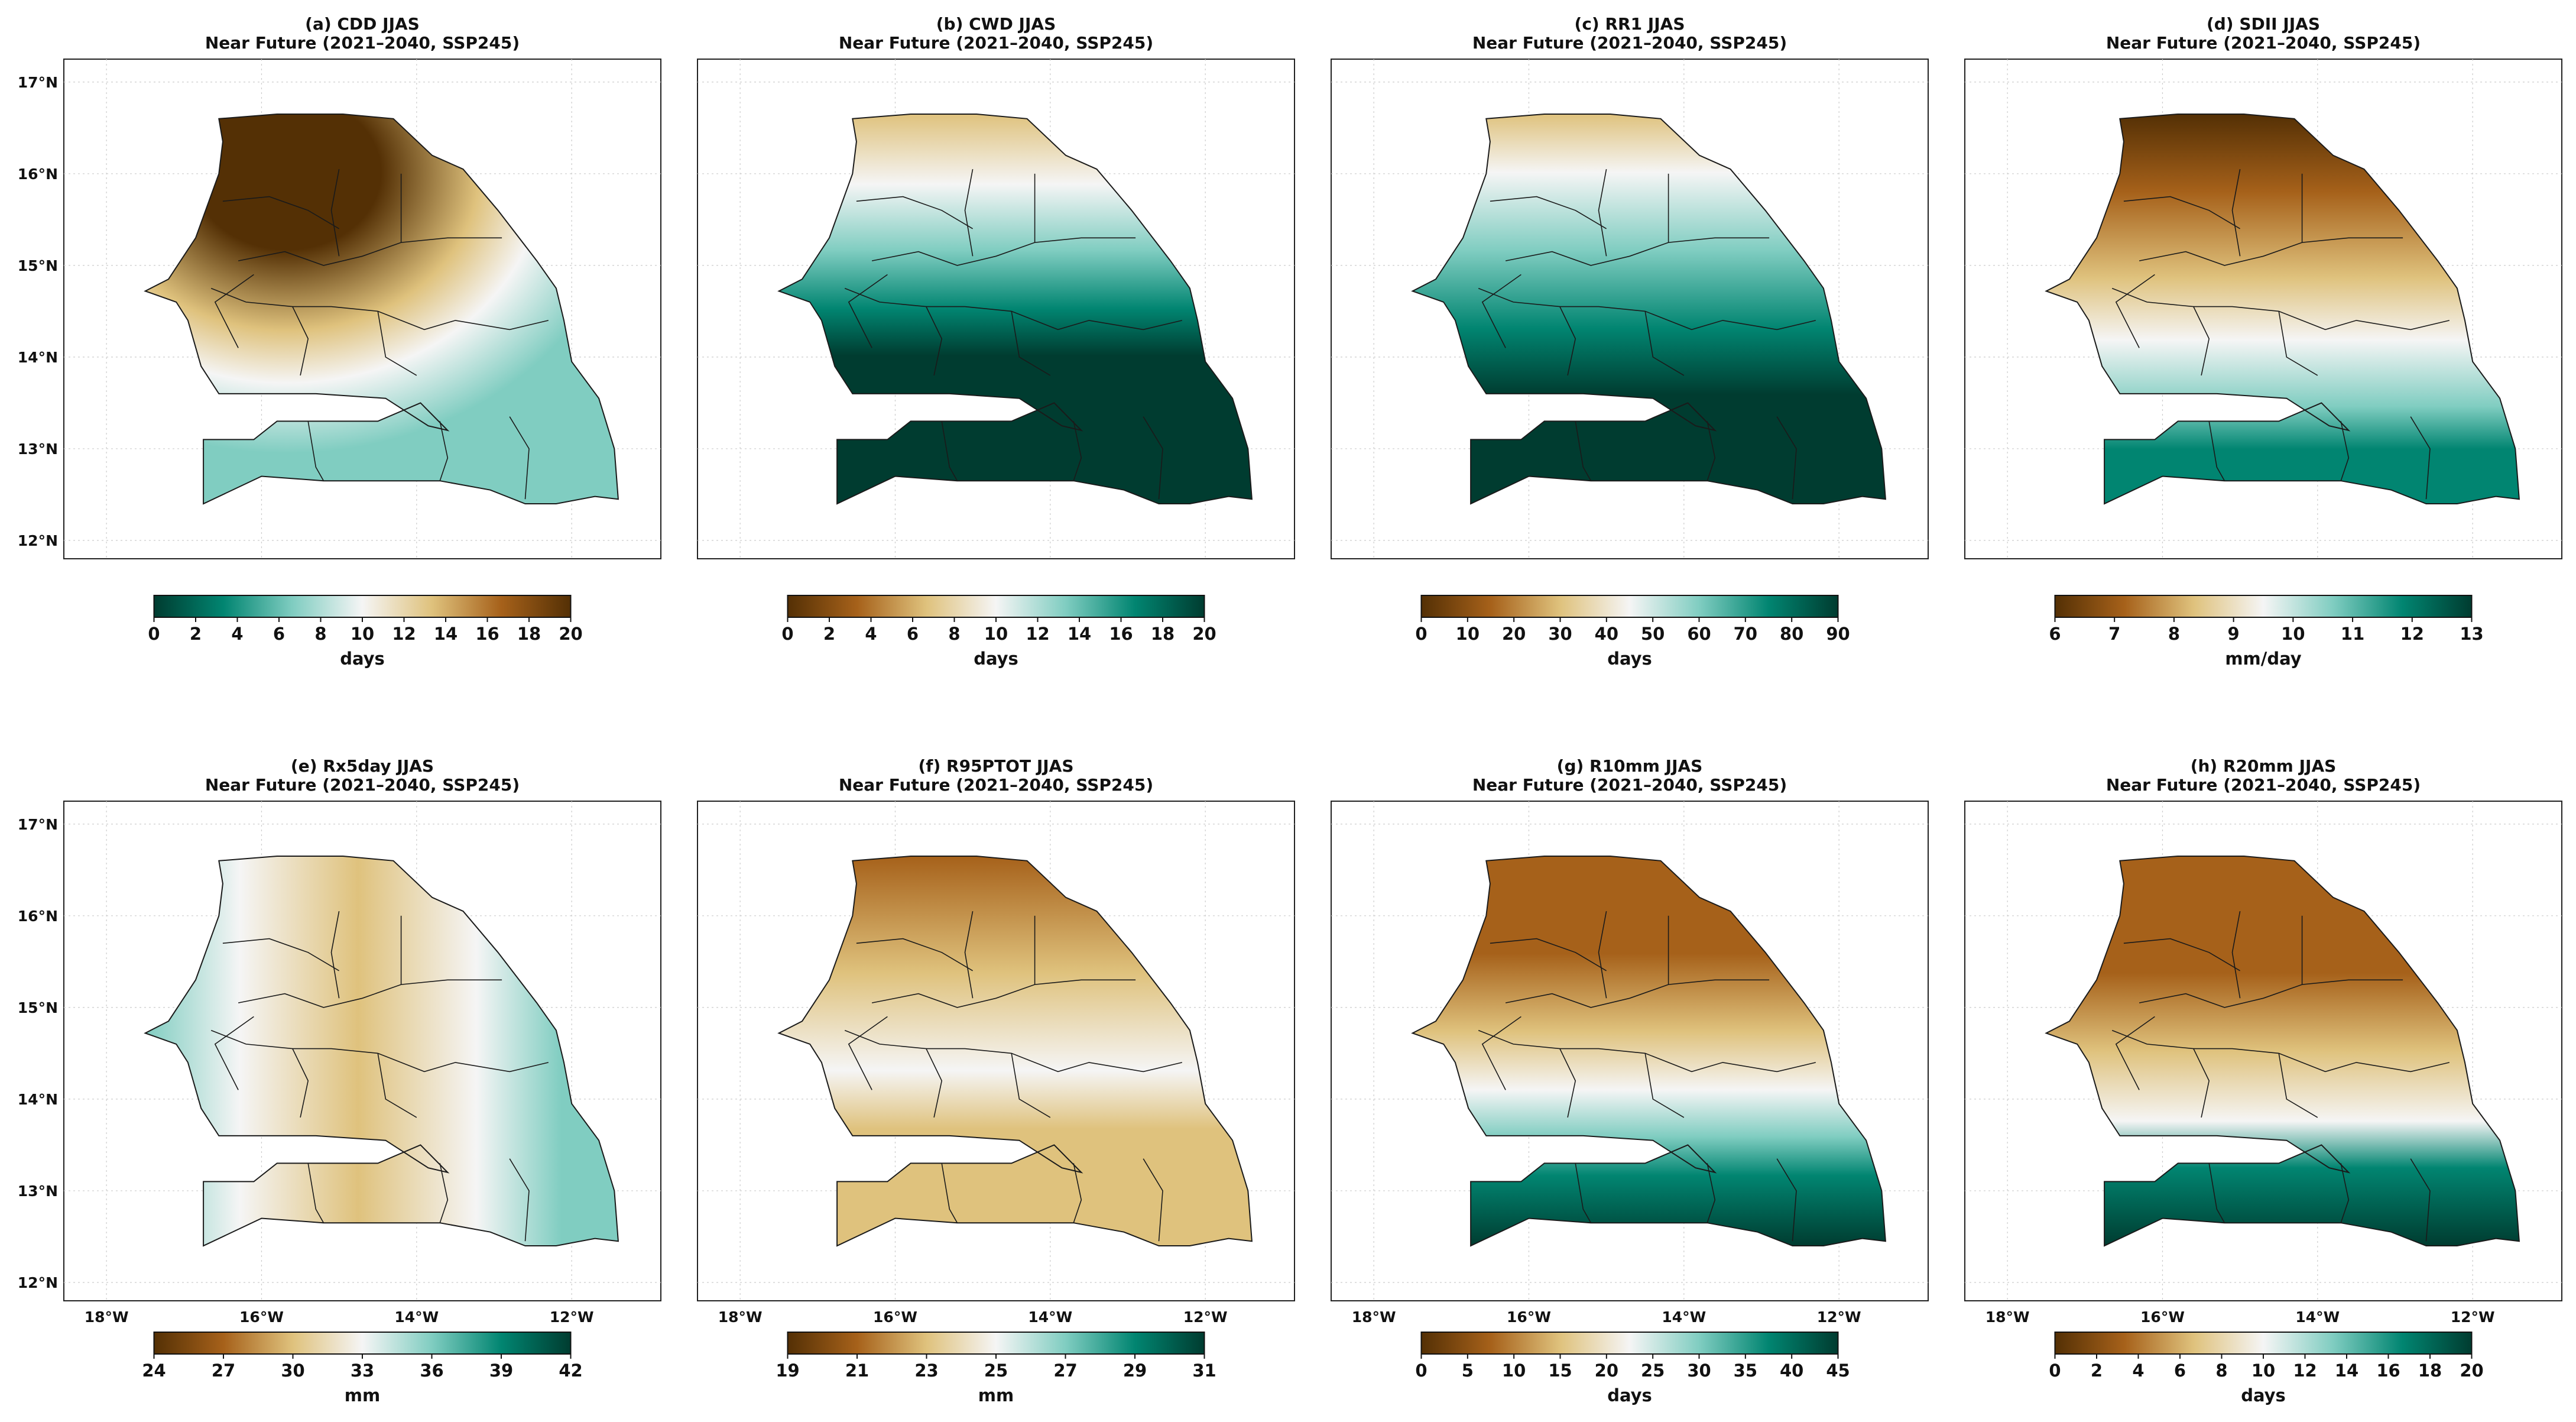 The width and height of the screenshot is (2576, 1422). What do you see at coordinates (1745, 1371) in the screenshot?
I see `colorbar-tick-label: 35` at bounding box center [1745, 1371].